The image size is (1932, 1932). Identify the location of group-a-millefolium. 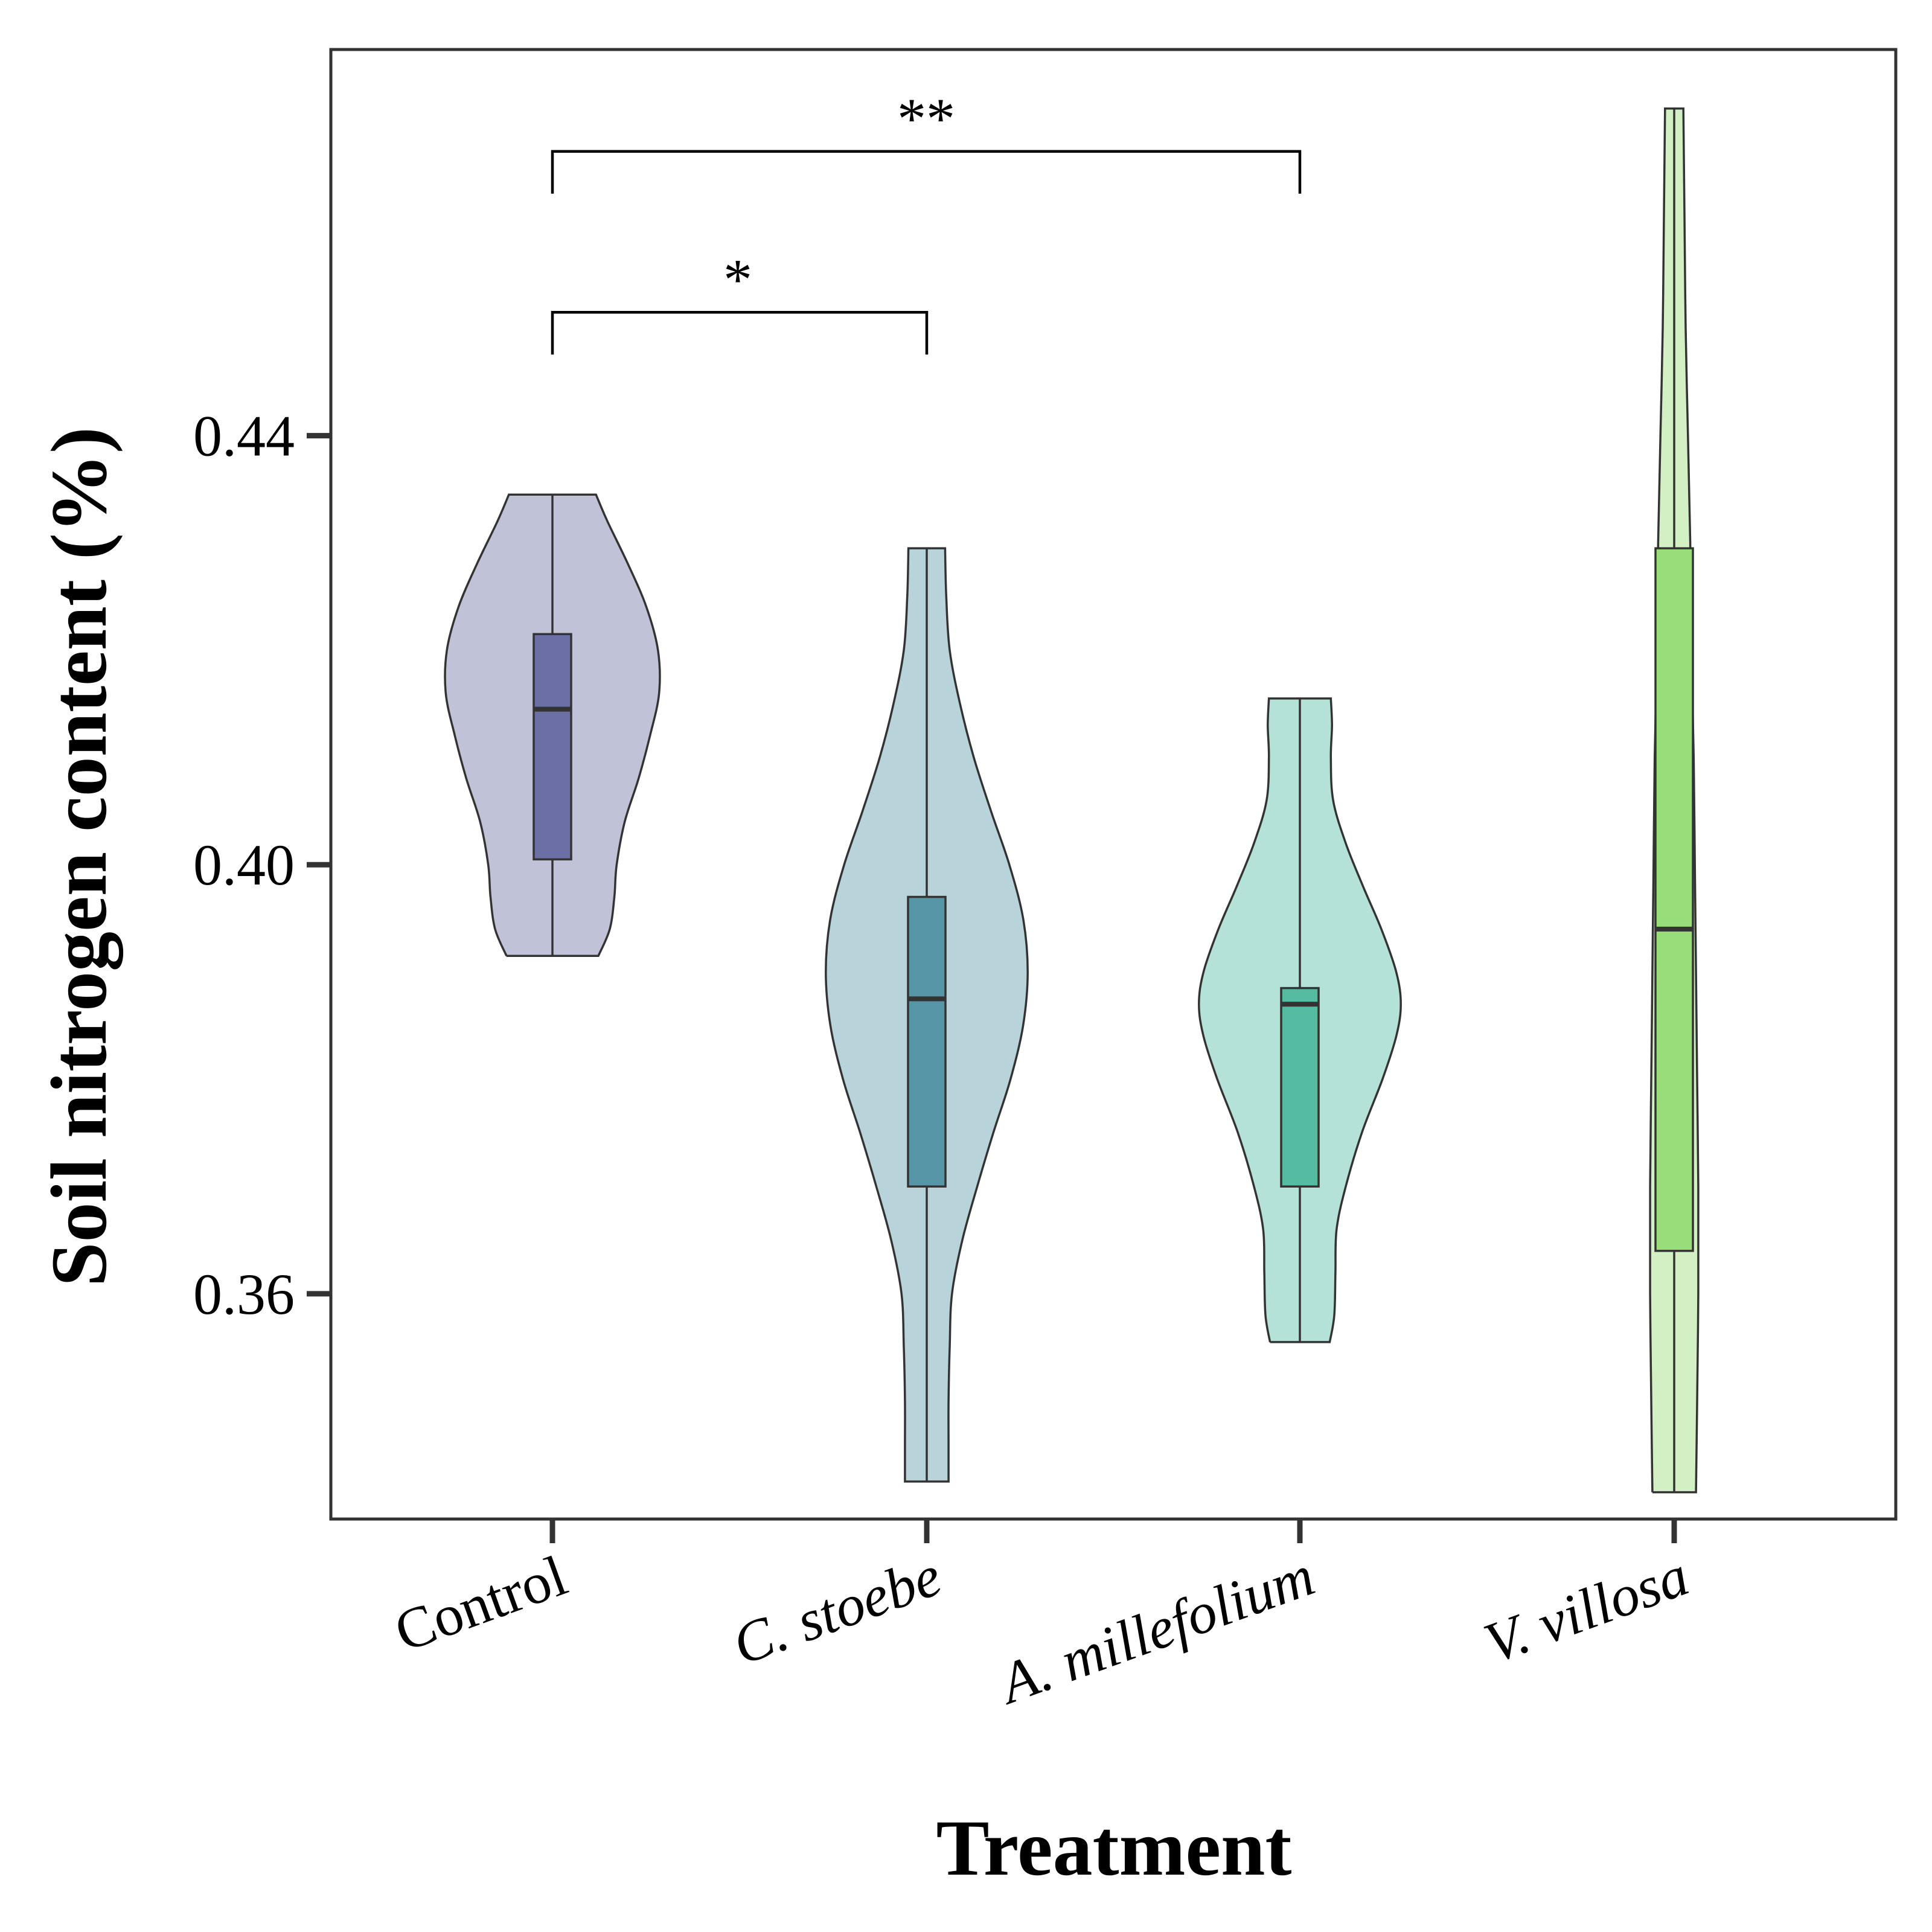
(1300, 1020).